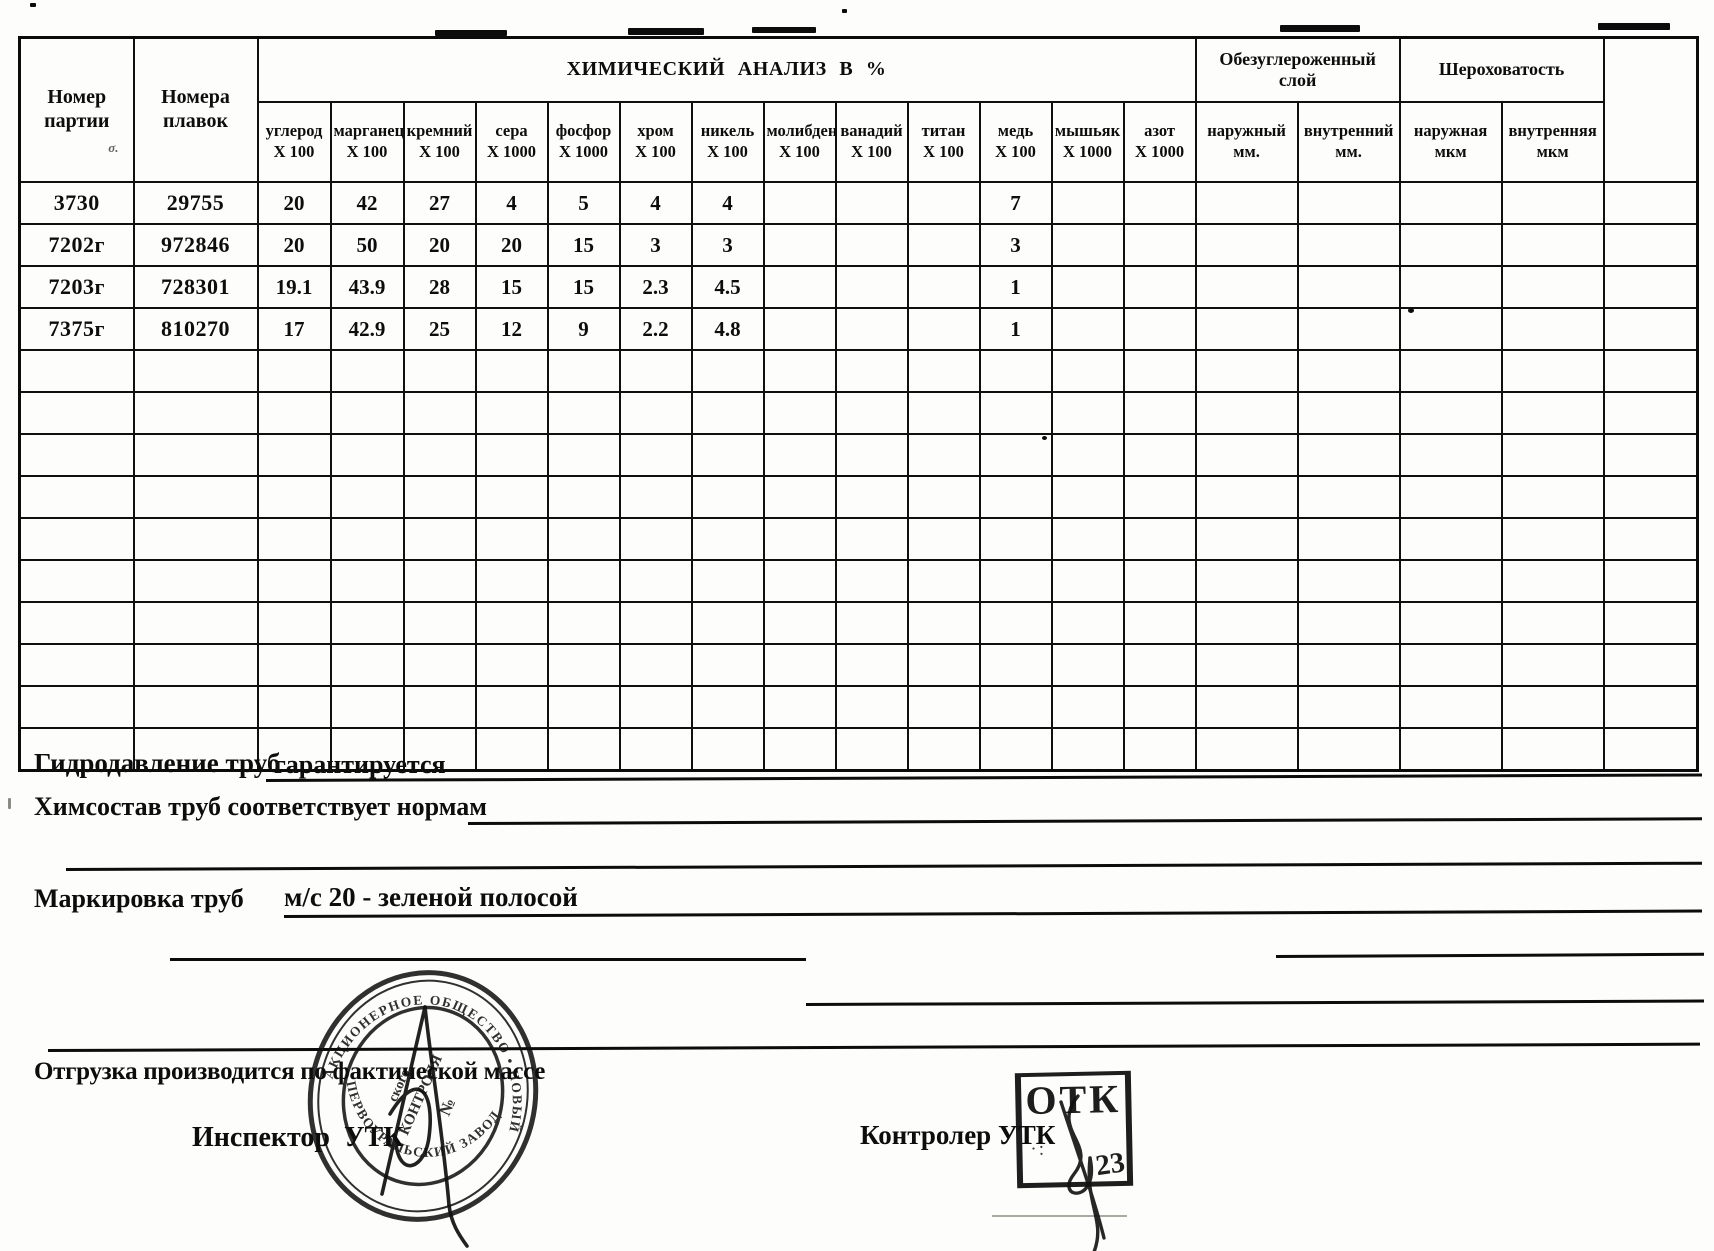 The image size is (1714, 1251). What do you see at coordinates (195, 245) in the screenshot?
I see `table-cell: 972846` at bounding box center [195, 245].